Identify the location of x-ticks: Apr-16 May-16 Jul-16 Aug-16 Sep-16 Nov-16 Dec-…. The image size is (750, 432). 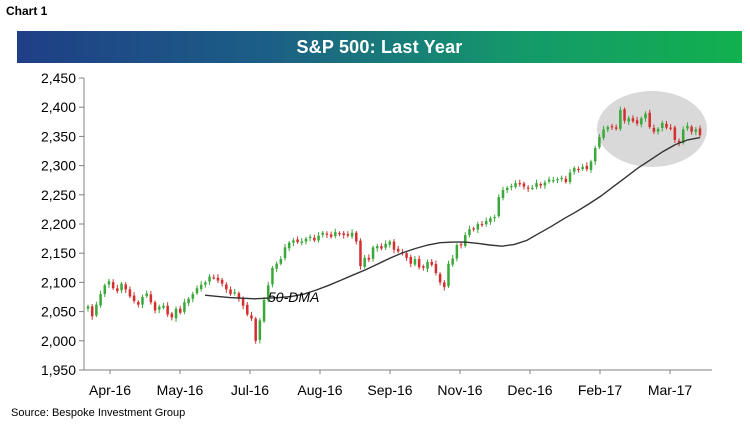
(390, 384).